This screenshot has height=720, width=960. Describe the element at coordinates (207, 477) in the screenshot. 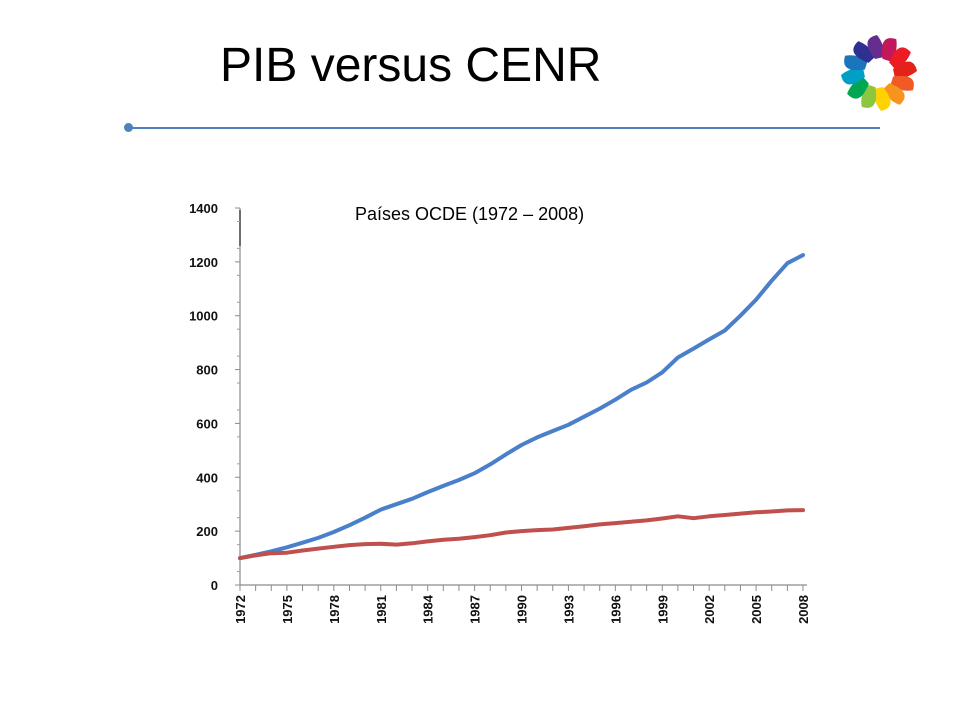

I see `y-tick-label: 400` at that location.